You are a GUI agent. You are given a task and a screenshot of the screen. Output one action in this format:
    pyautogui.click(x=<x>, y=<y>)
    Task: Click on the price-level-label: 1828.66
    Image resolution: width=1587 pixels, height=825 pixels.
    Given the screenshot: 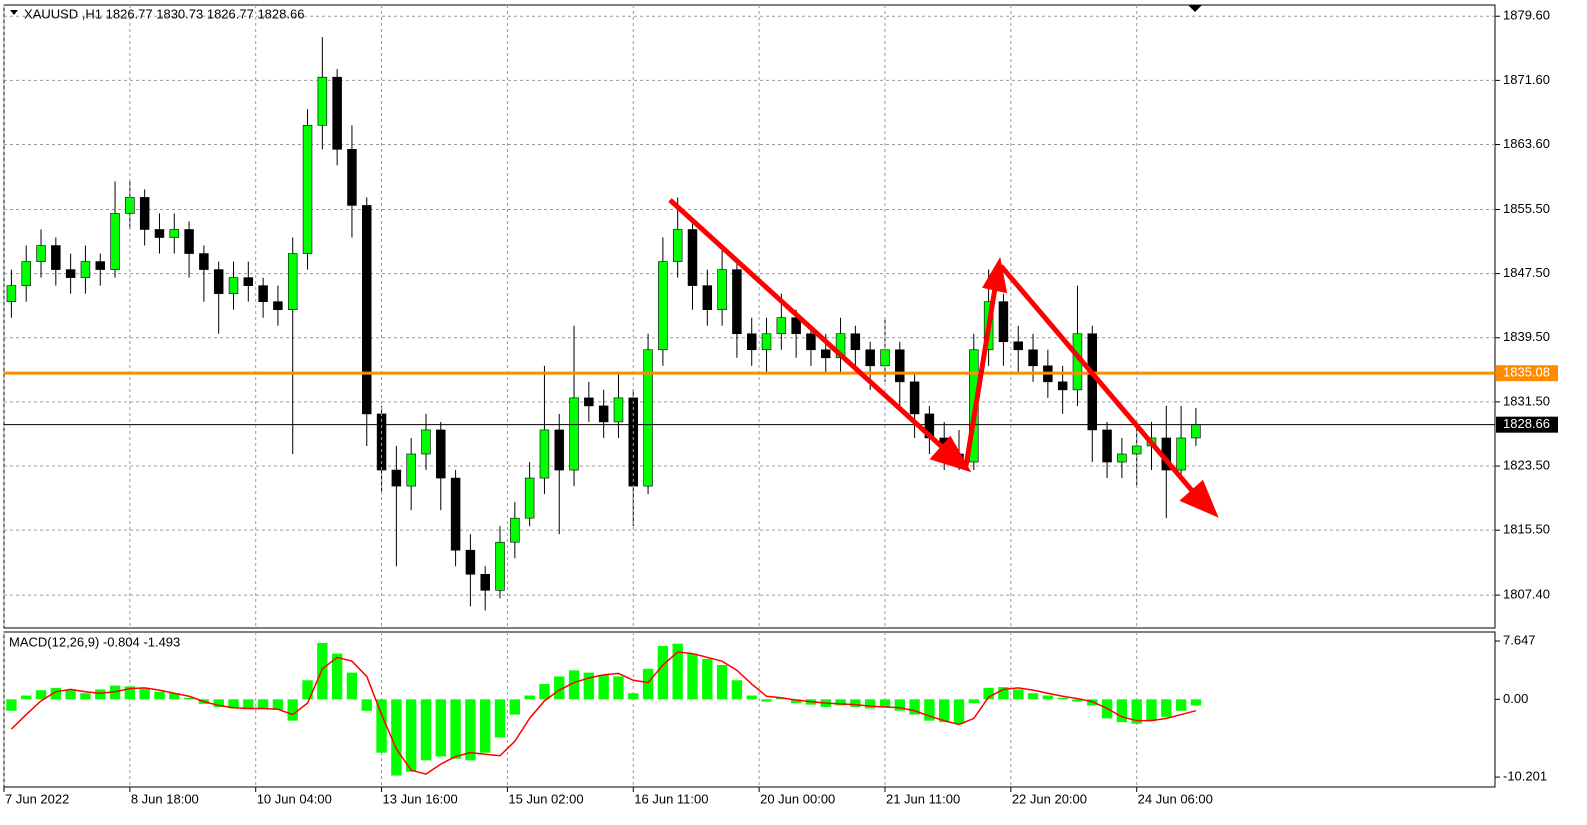 What is the action you would take?
    pyautogui.click(x=1526, y=423)
    